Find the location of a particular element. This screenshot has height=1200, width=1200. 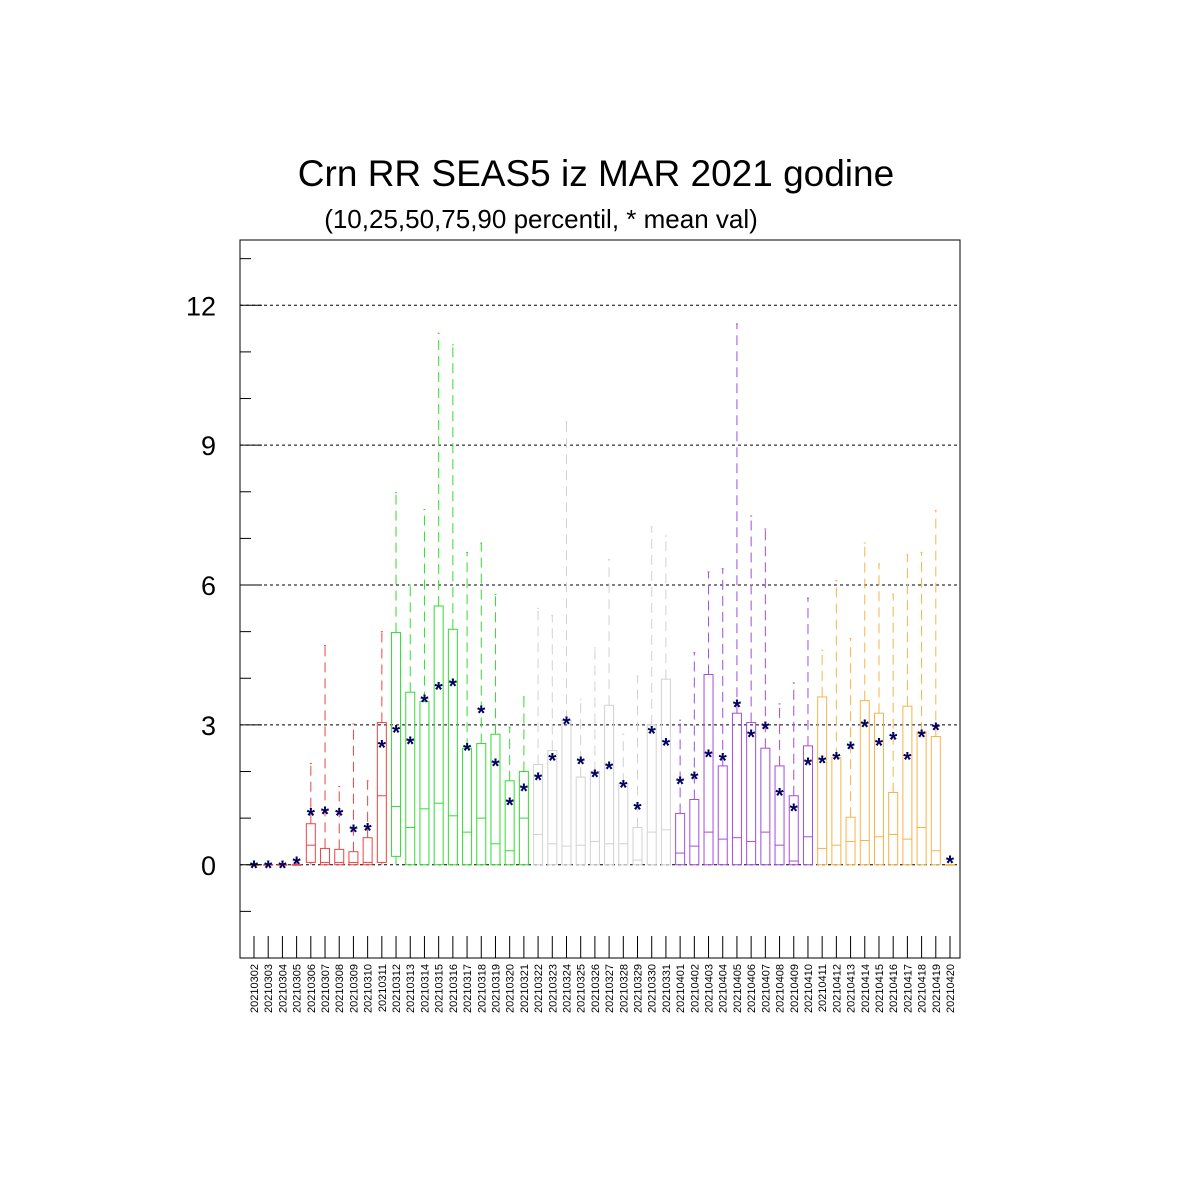

x-tick-label: 20210403 is located at coordinates (710, 988).